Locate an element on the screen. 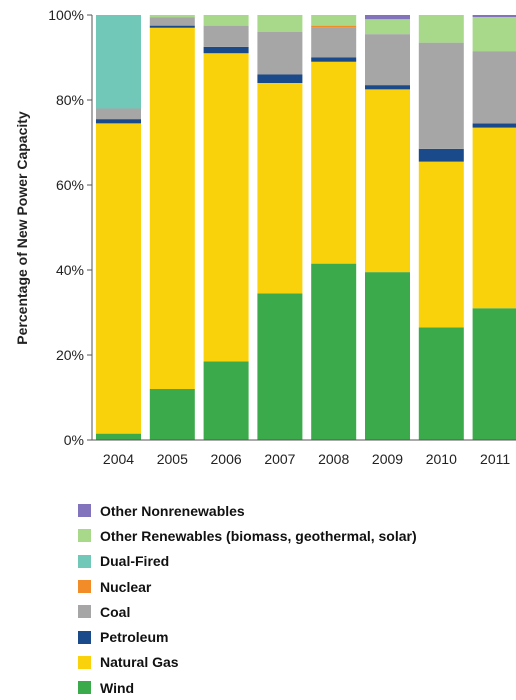  legend-item: Petroleum is located at coordinates (247, 636).